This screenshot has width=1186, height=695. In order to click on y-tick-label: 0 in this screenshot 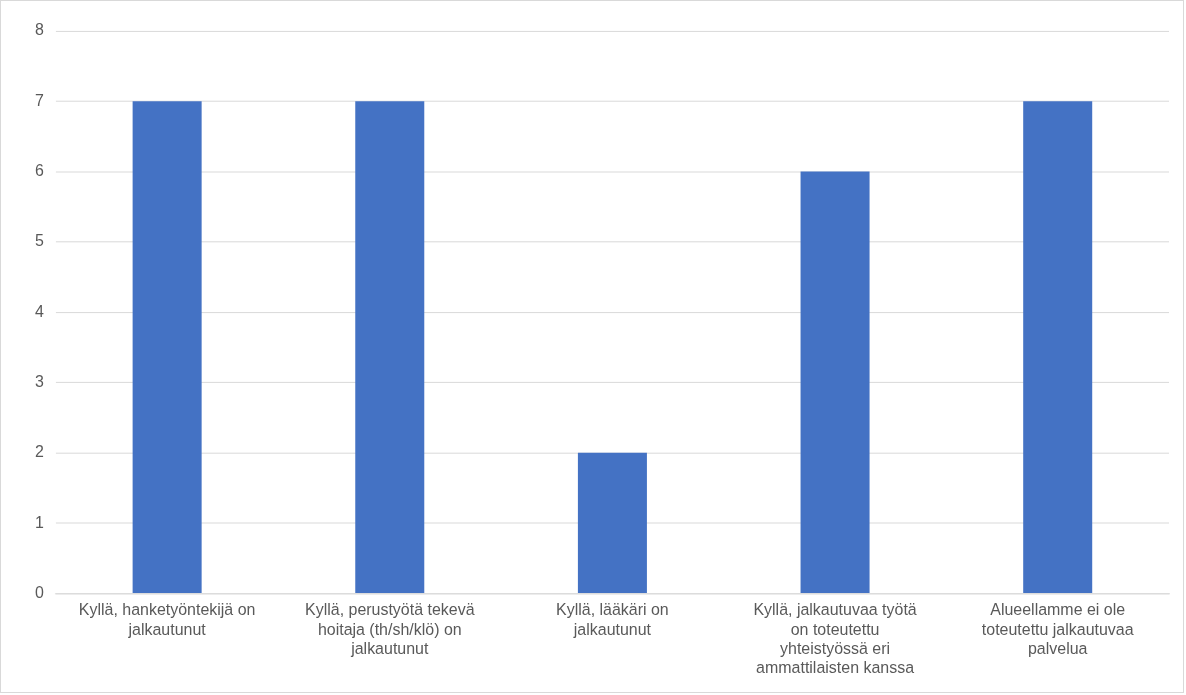, I will do `click(39, 592)`.